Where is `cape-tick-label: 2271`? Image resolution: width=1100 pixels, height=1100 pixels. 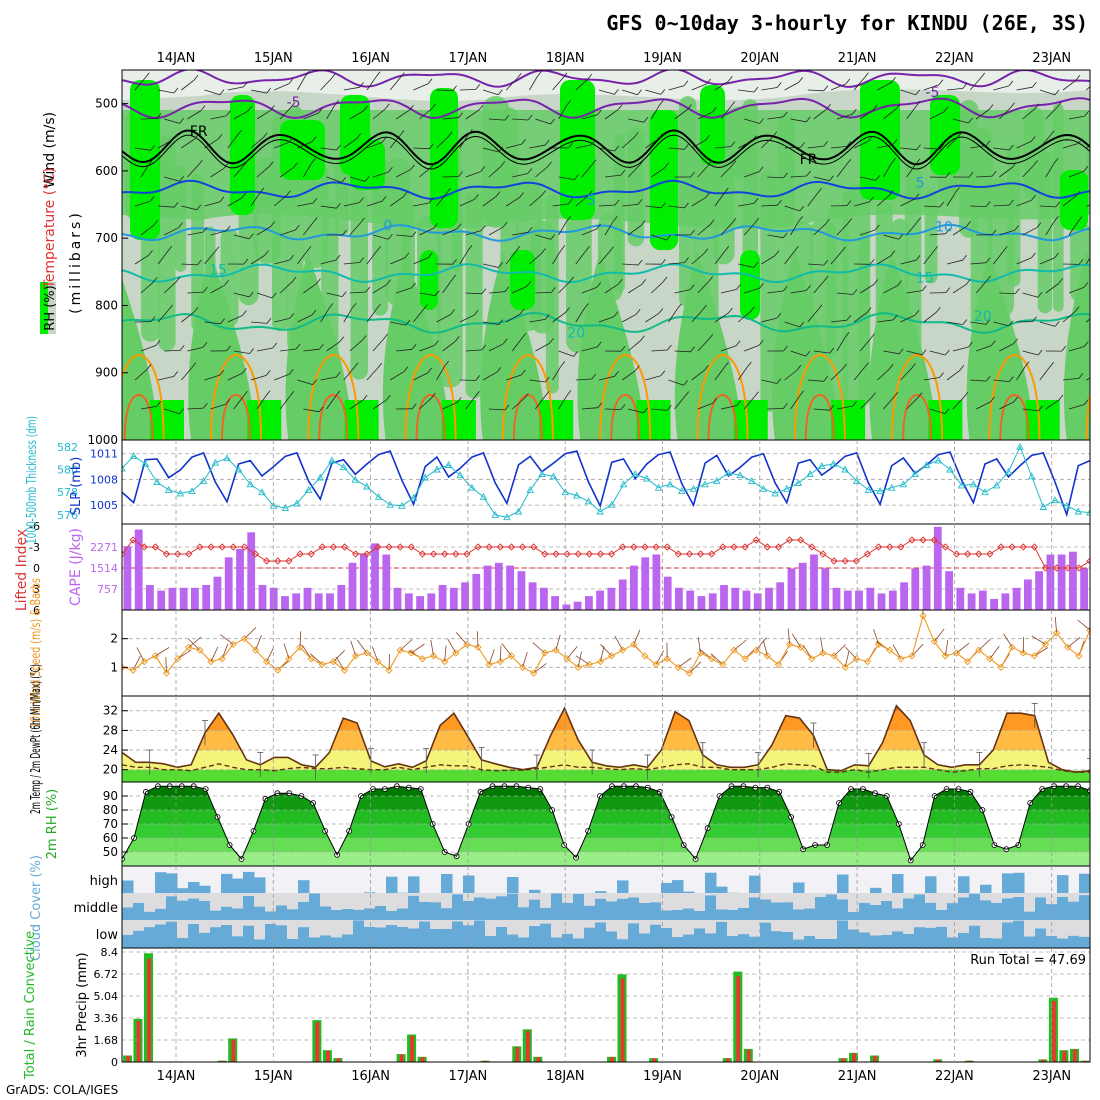
cape-tick-label: 2271 is located at coordinates (104, 547).